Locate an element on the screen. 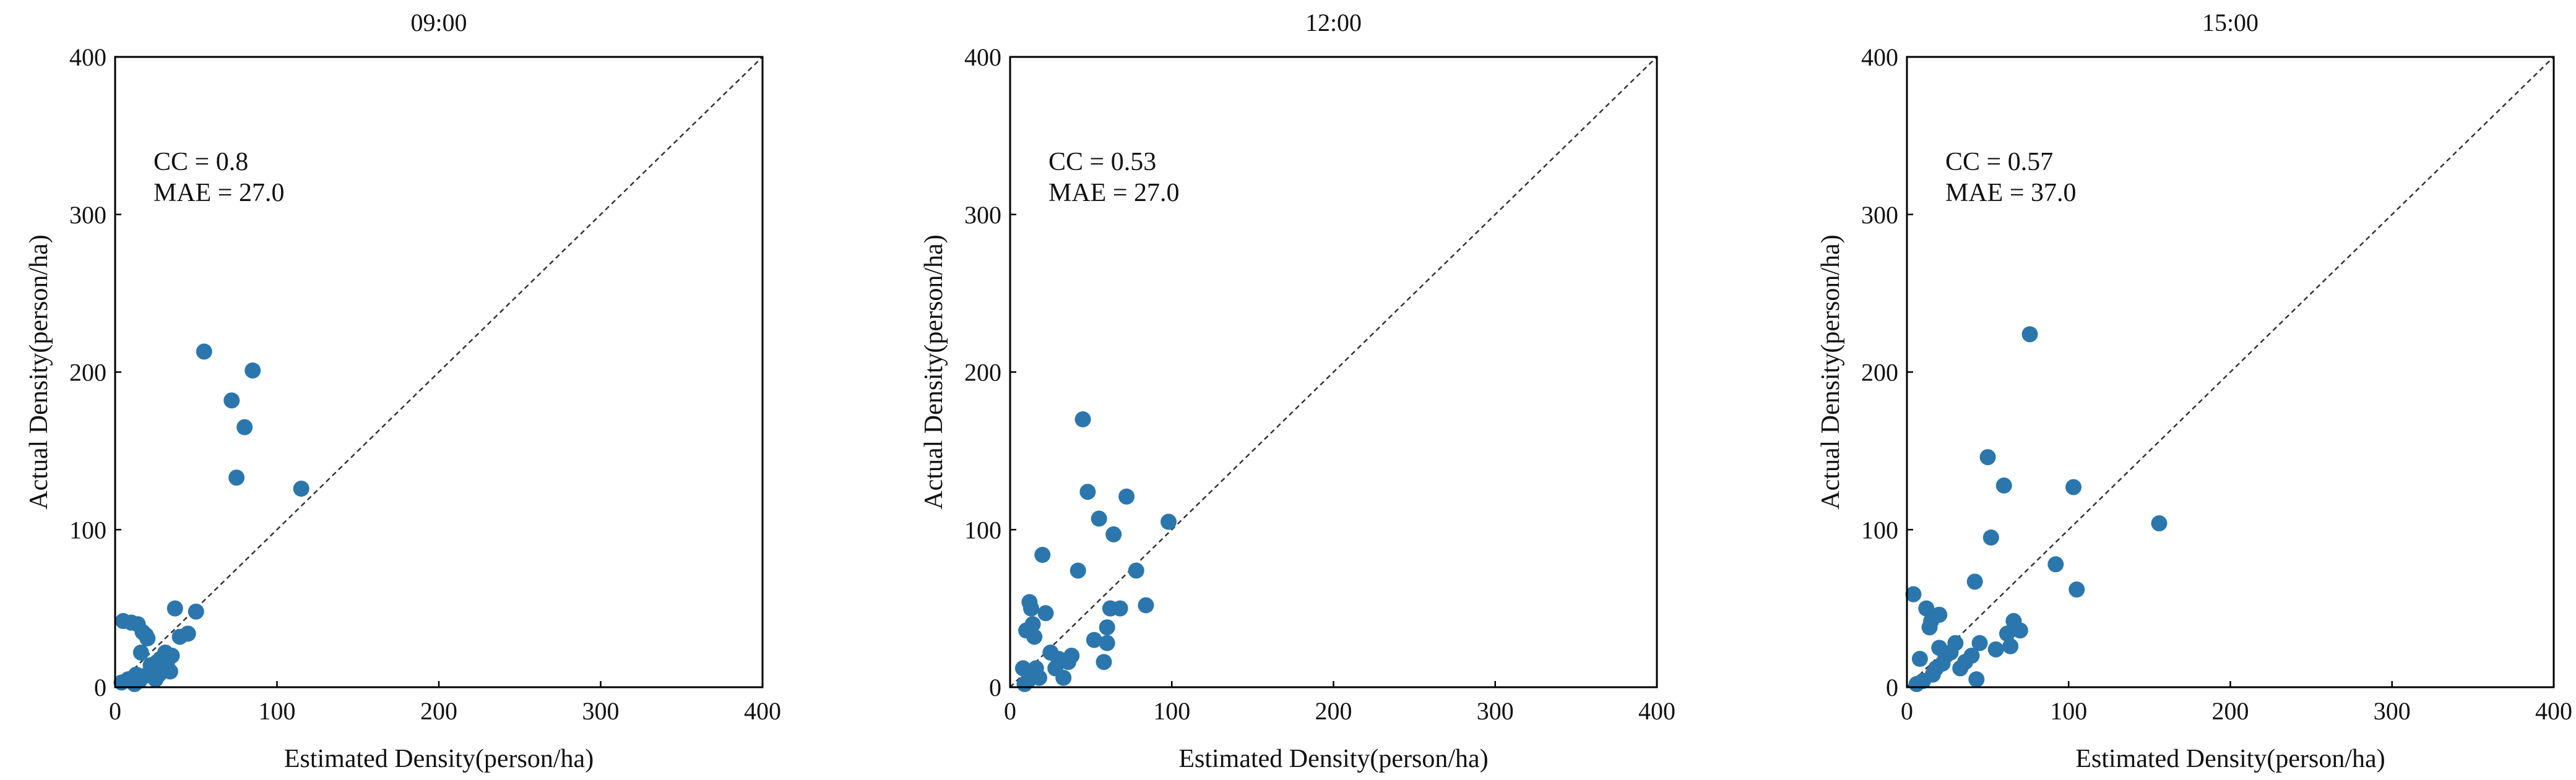 Image resolution: width=2576 pixels, height=780 pixels. chart-2-y-tick-label: 300 is located at coordinates (982, 215).